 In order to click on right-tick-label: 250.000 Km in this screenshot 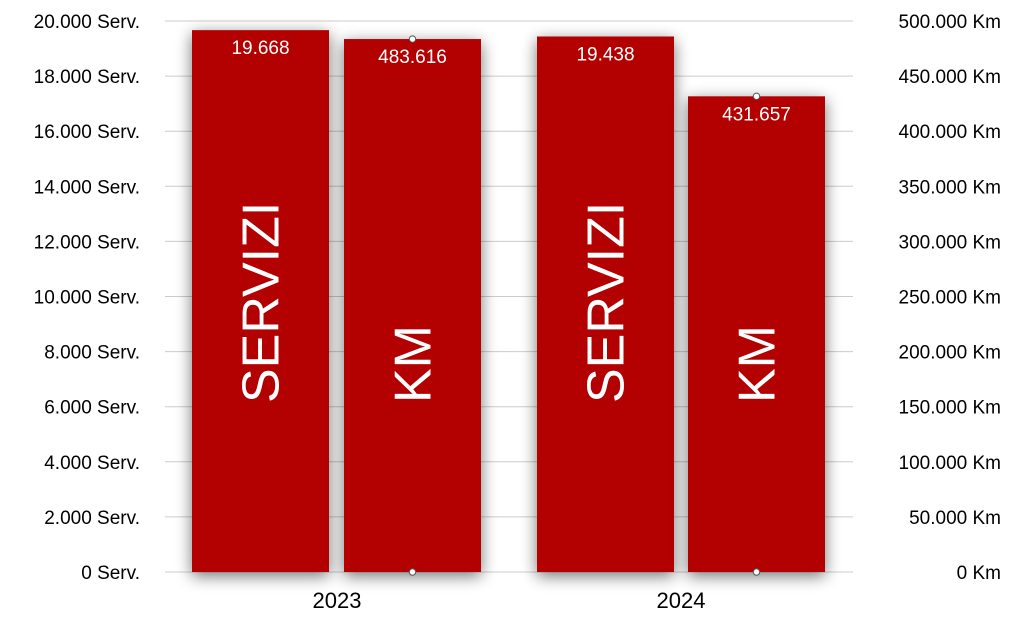, I will do `click(950, 298)`.